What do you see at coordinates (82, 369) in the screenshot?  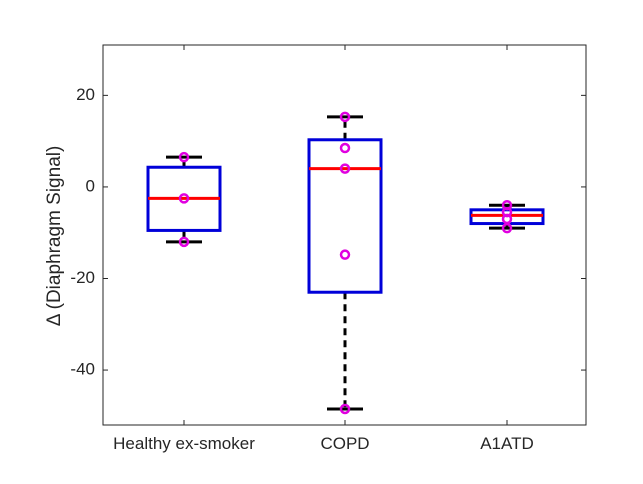 I see `y-tick-label: -40` at bounding box center [82, 369].